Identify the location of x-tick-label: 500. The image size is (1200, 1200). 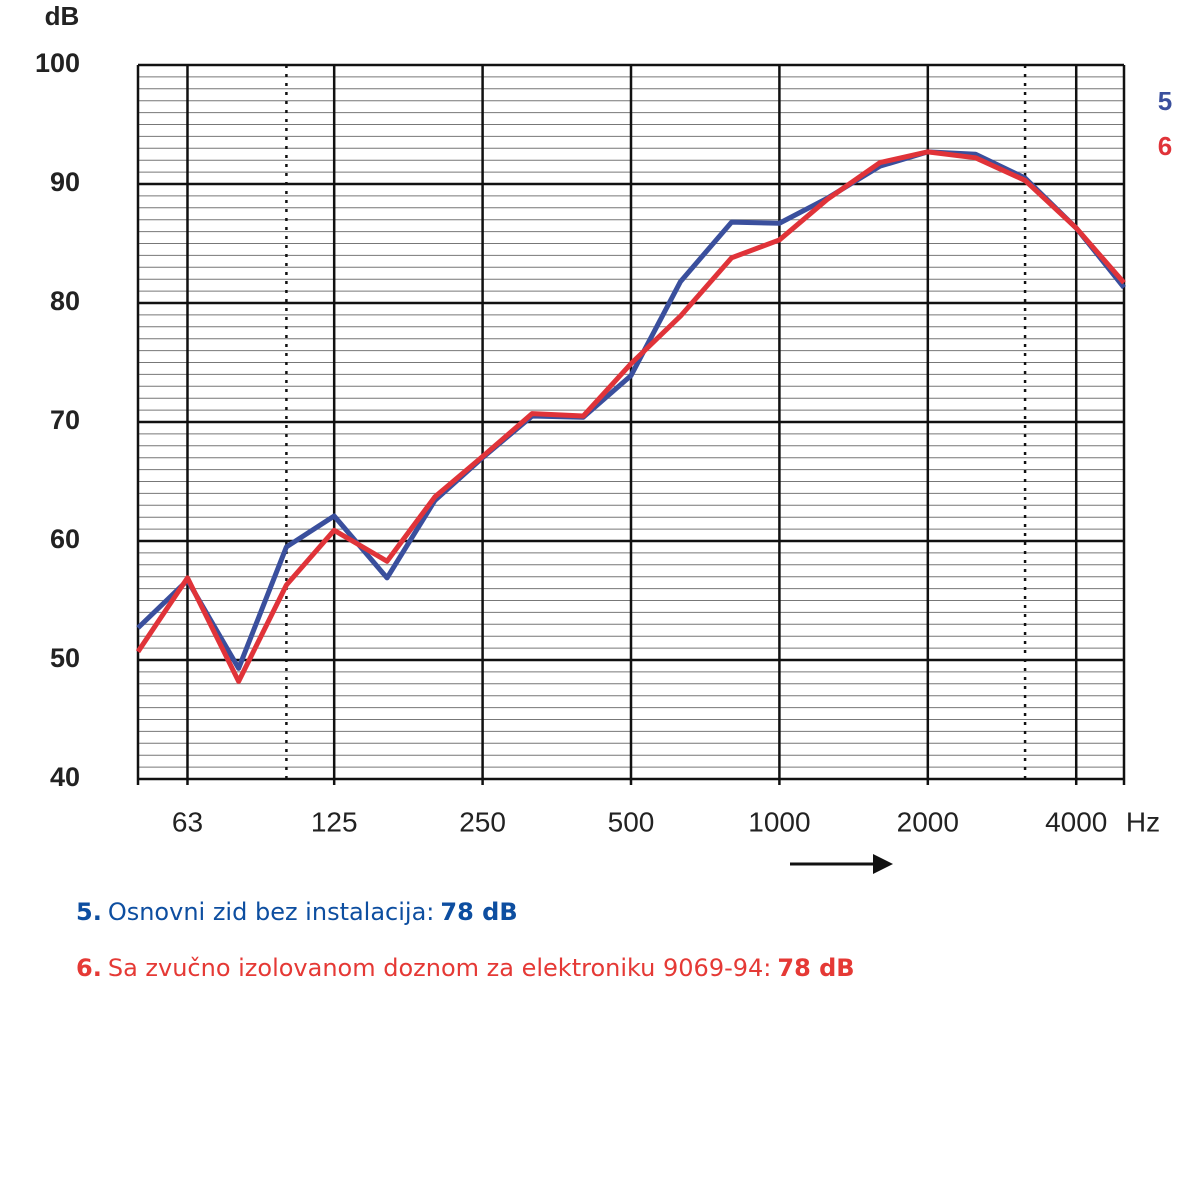
(631, 821).